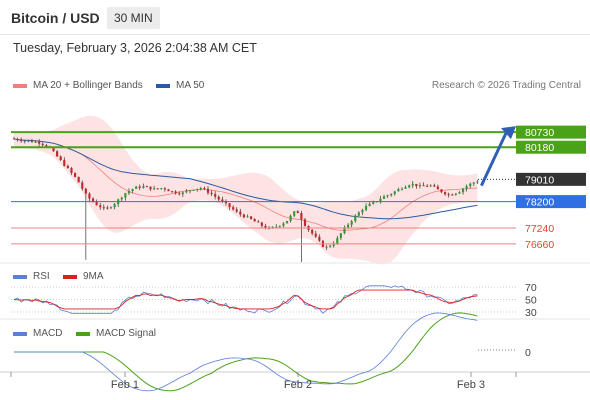  What do you see at coordinates (295, 17) in the screenshot?
I see `chart-header: Bitcoin / USD 30 MIN` at bounding box center [295, 17].